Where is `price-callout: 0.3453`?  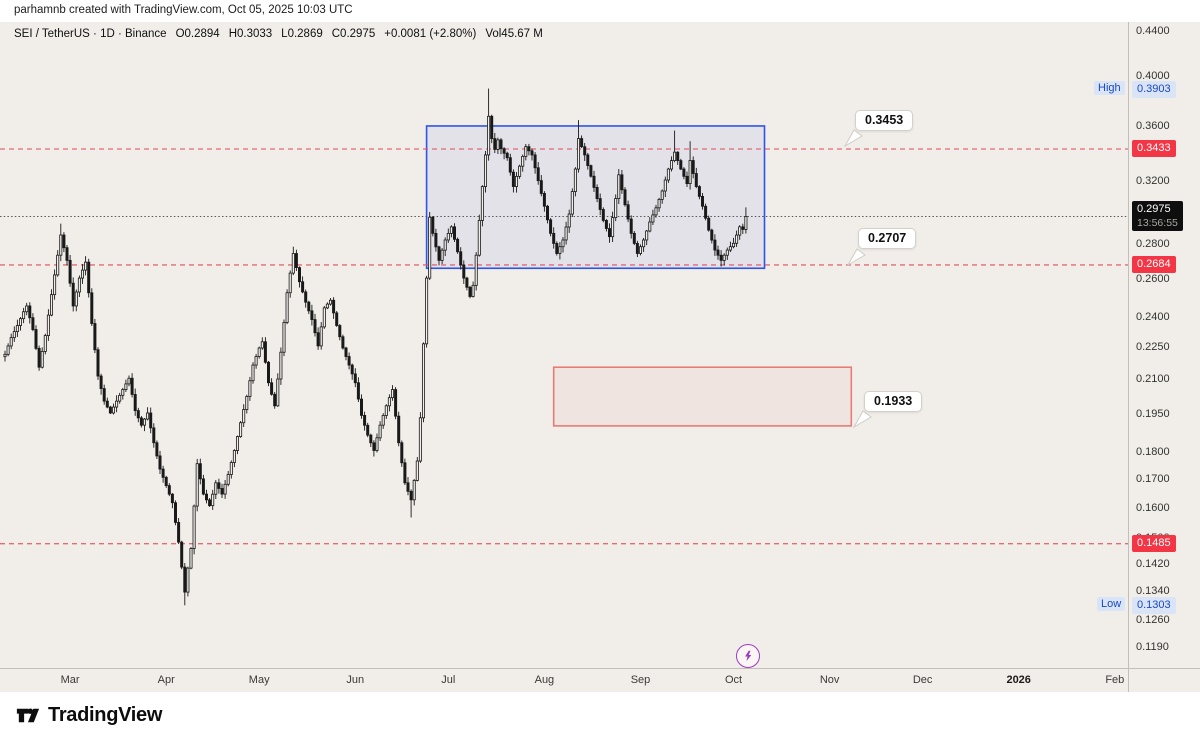 price-callout: 0.3453 is located at coordinates (884, 120).